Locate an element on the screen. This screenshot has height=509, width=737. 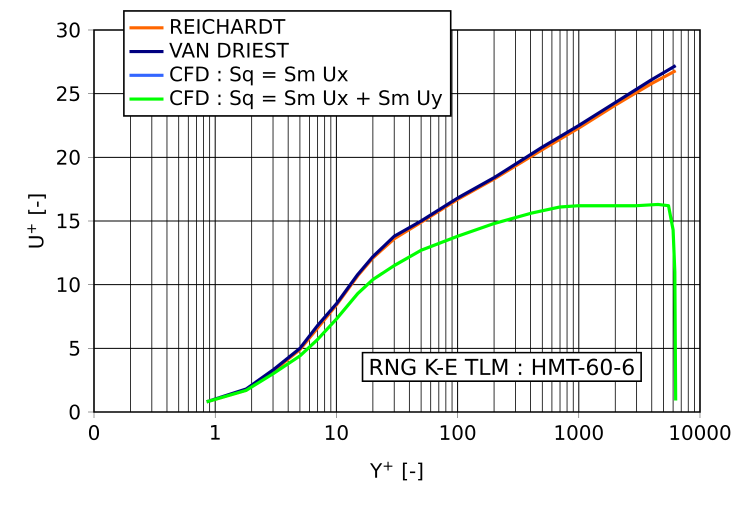
x-axis-title: Y$^{+}$ [-] is located at coordinates (396, 471).